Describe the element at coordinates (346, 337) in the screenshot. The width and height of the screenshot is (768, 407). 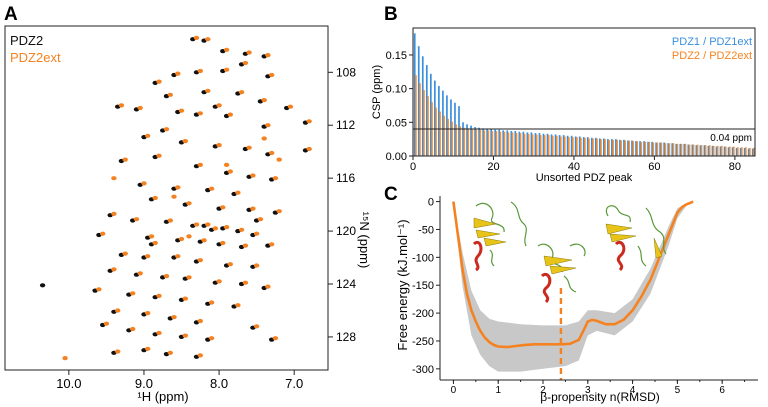
I see `y-tick-label: 128` at that location.